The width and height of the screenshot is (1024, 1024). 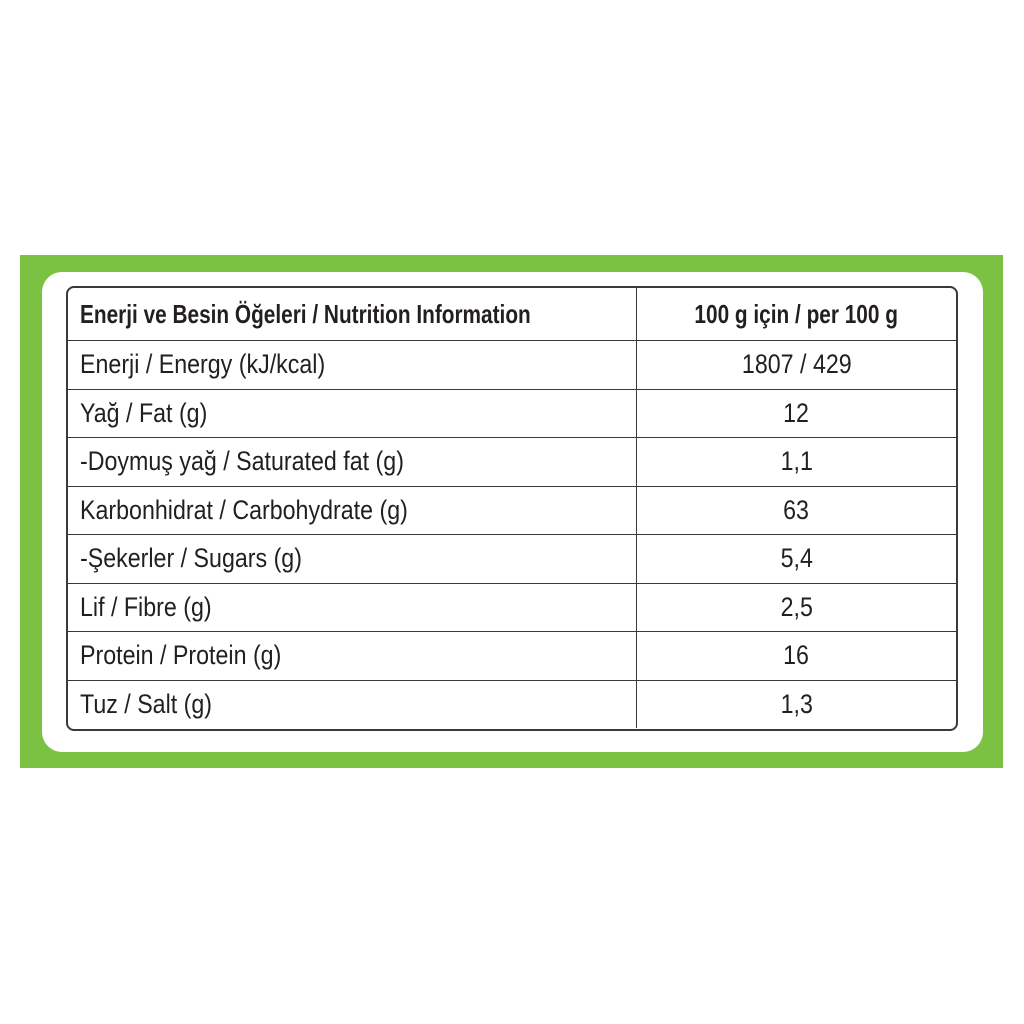 I want to click on nutrient-value: 5,4, so click(x=796, y=558).